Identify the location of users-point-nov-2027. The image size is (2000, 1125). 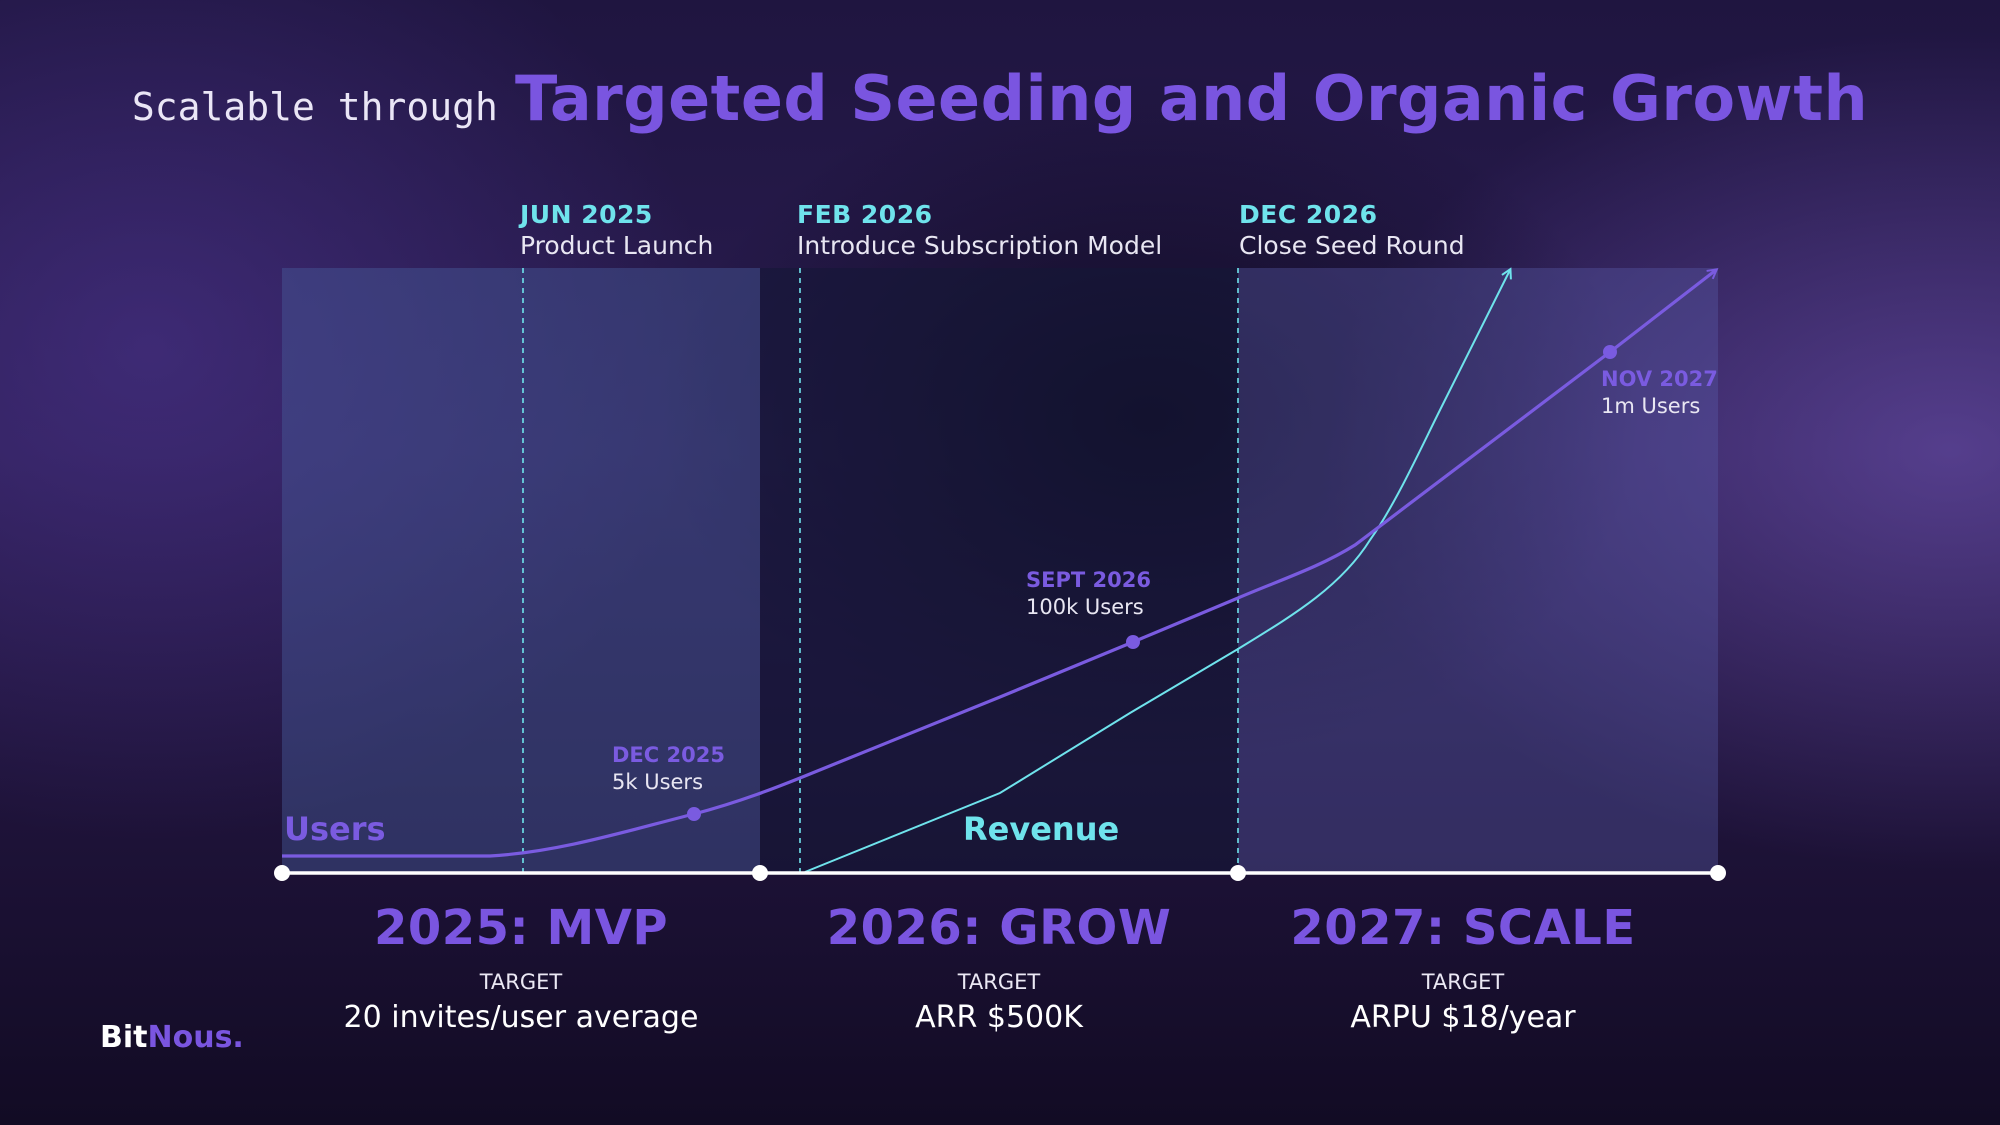
(1610, 352).